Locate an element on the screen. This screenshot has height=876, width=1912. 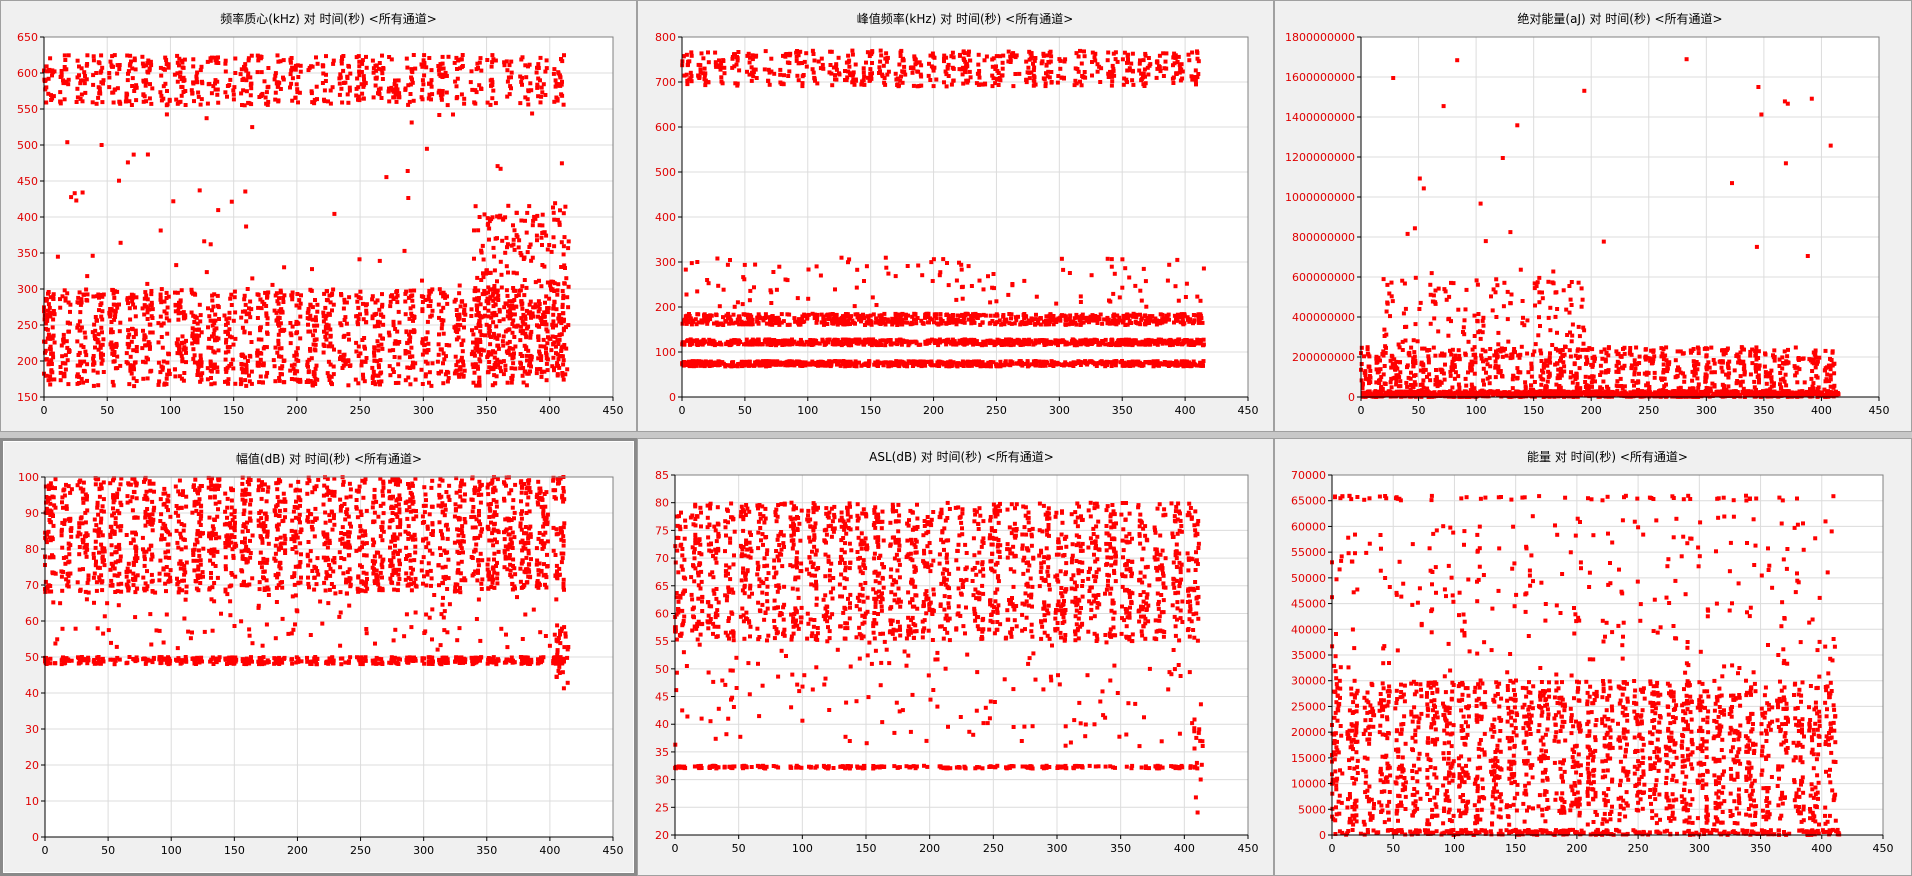
x-tick-label: 100 is located at coordinates (170, 410).